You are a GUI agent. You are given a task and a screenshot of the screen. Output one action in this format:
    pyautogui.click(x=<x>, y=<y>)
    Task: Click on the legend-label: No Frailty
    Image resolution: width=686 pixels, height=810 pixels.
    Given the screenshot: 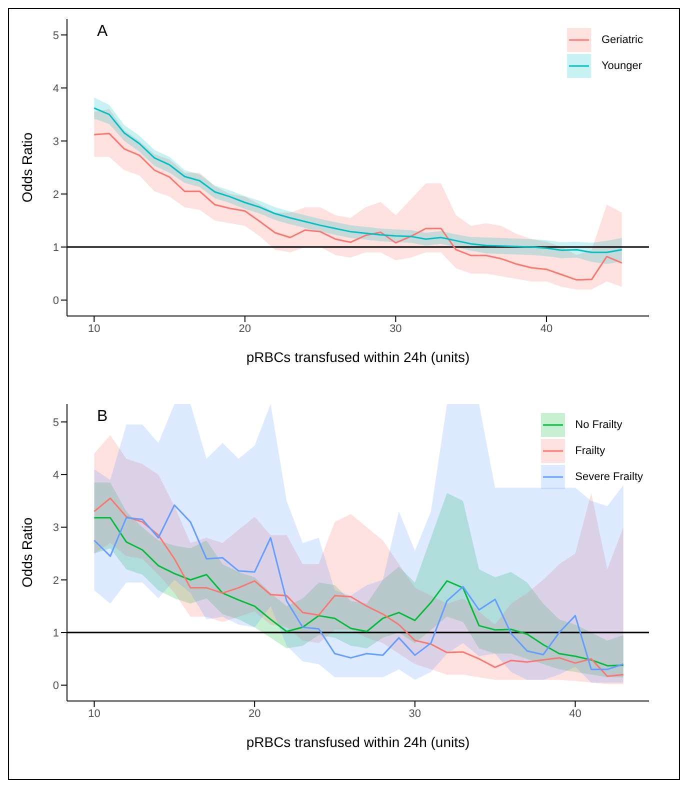 What is the action you would take?
    pyautogui.click(x=598, y=425)
    